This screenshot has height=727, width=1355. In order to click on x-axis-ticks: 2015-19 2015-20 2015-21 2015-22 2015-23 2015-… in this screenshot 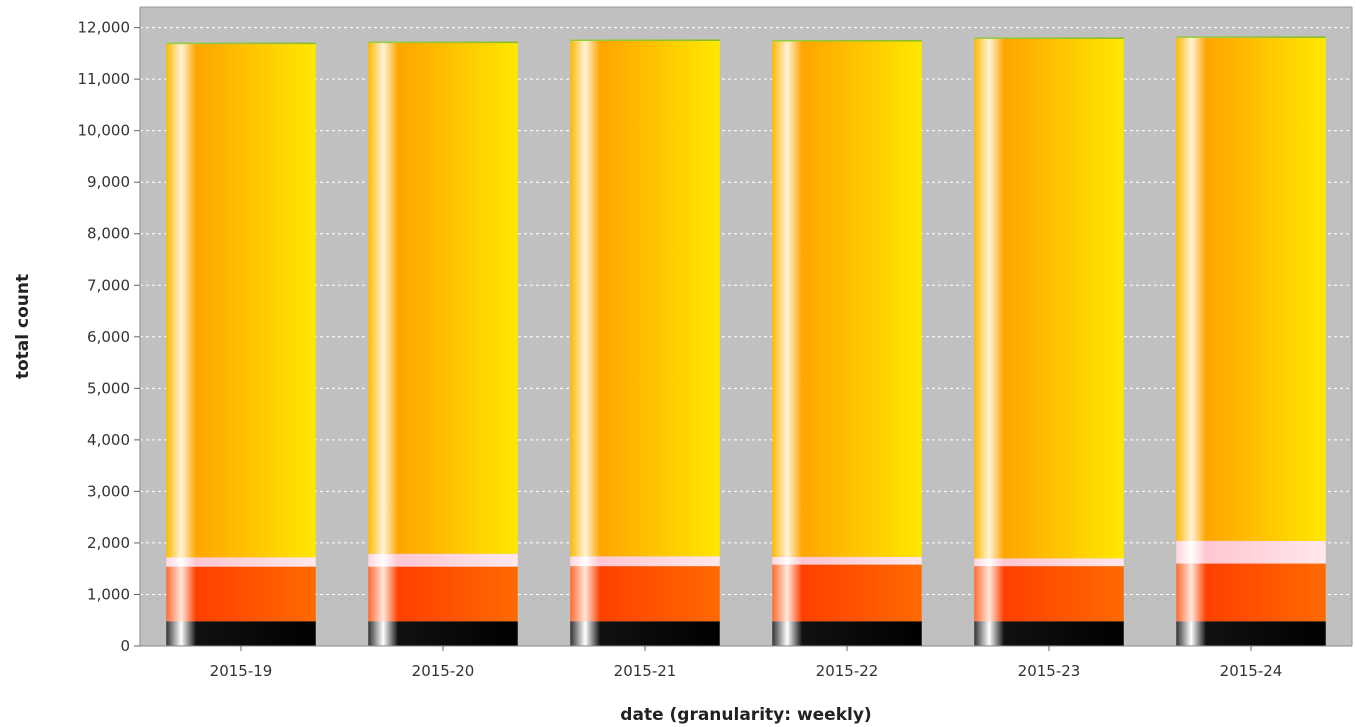, I will do `click(746, 663)`.